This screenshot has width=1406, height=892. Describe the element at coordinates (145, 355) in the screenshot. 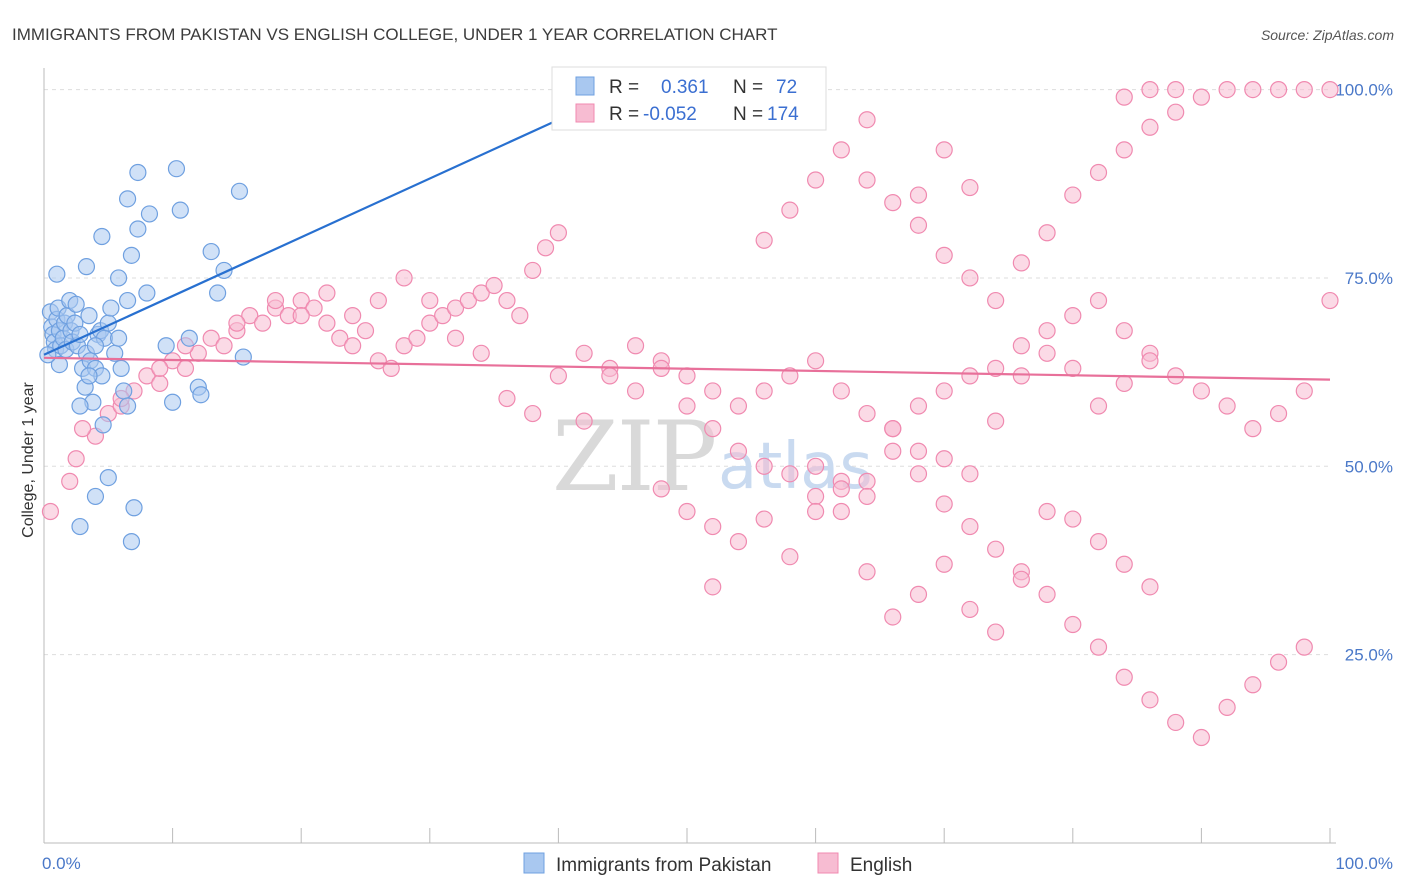

I see `series-pakistan-points` at that location.